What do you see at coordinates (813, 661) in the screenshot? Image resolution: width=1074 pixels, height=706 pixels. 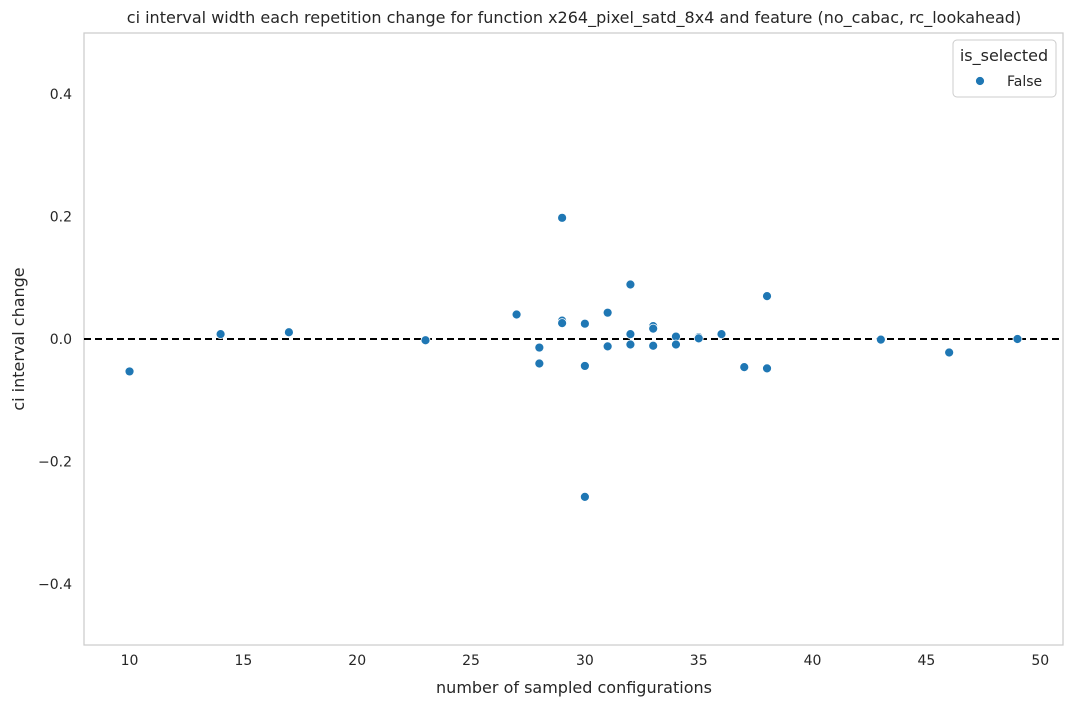 I see `x-tick-label: 40` at bounding box center [813, 661].